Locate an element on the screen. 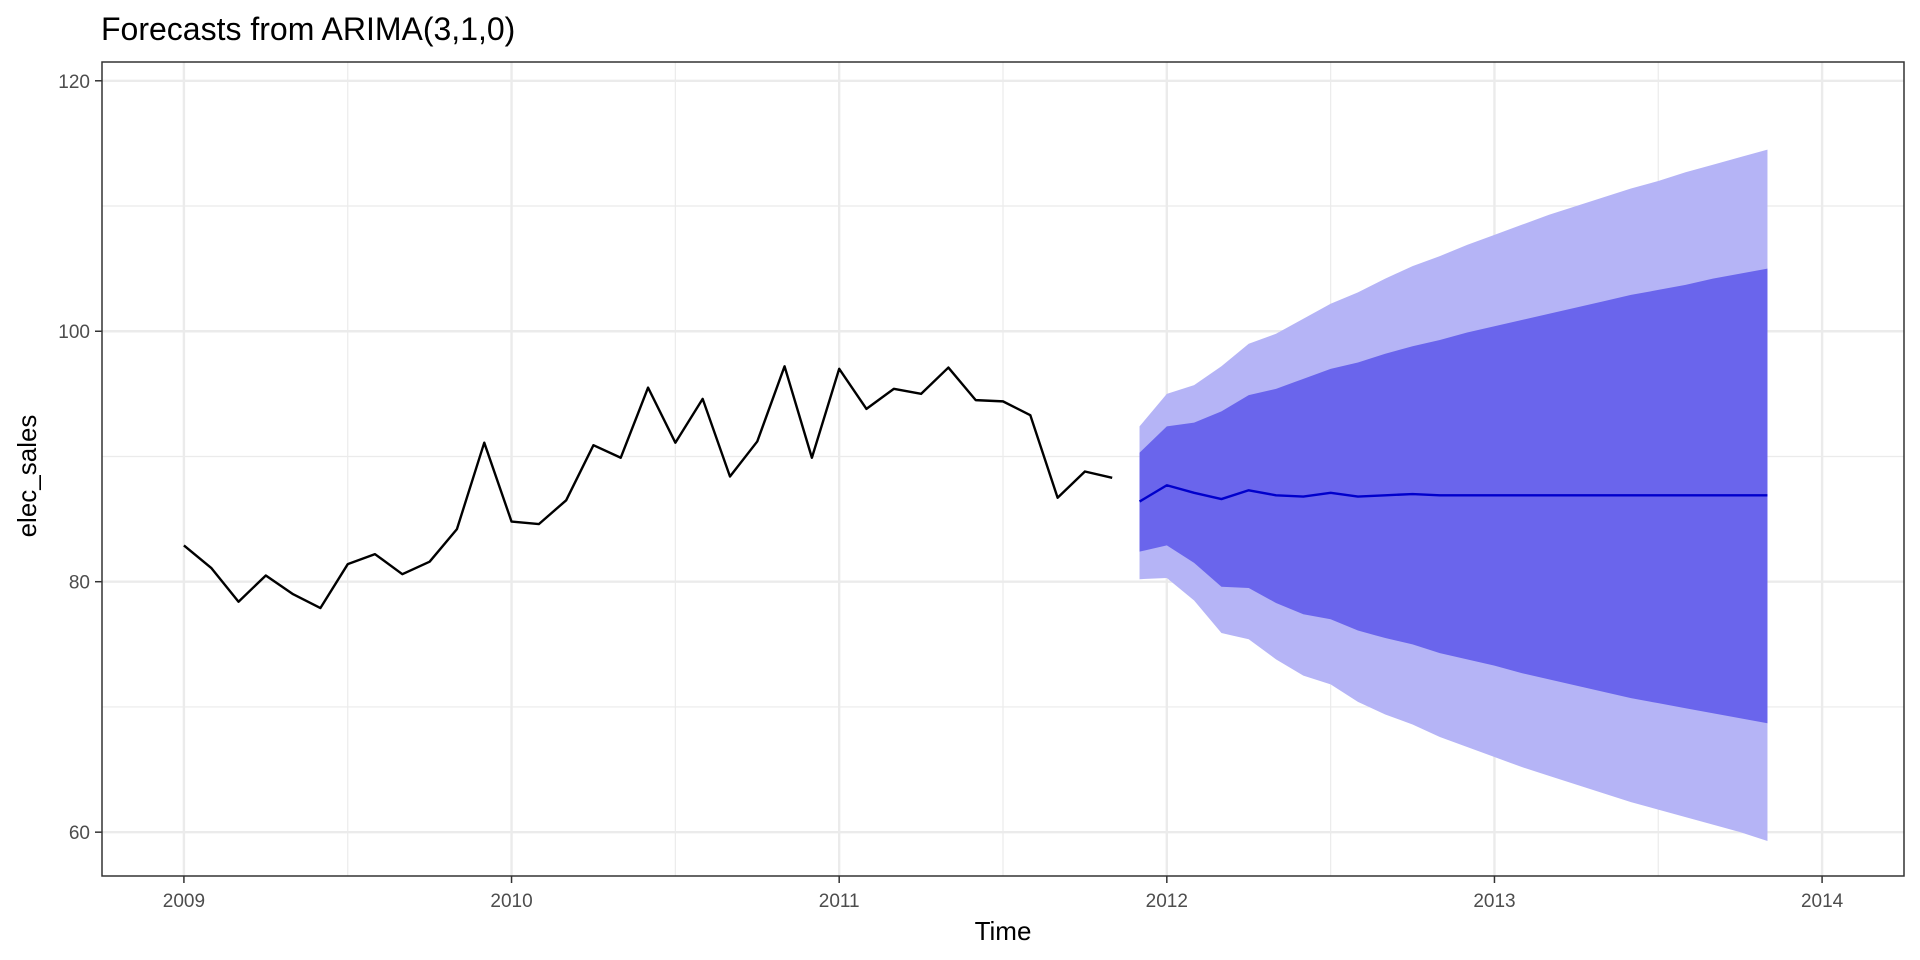 Image resolution: width=1920 pixels, height=960 pixels. y-tick-label-3: 120 is located at coordinates (74, 82).